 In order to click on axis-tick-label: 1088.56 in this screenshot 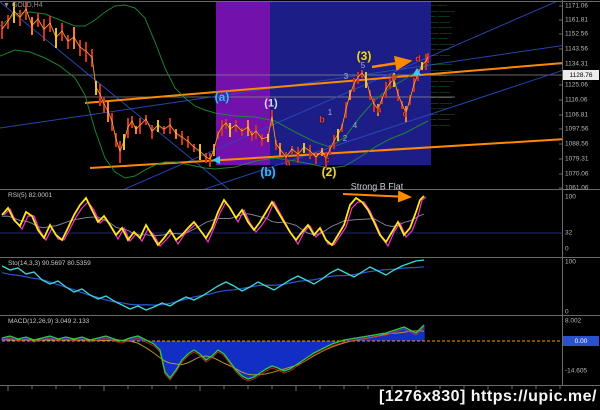, I will do `click(577, 144)`.